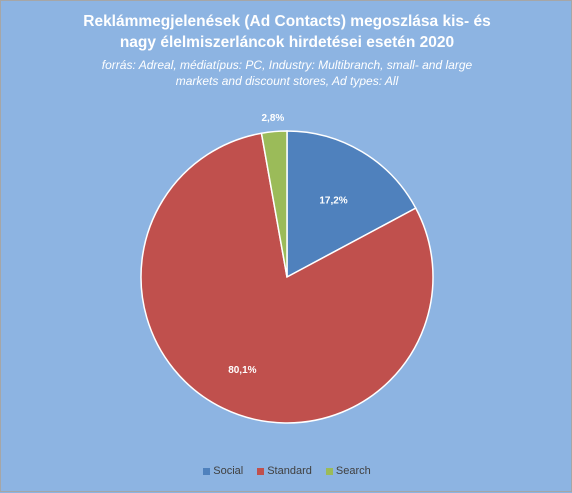  What do you see at coordinates (242, 370) in the screenshot?
I see `data-label-standard: 80,1%` at bounding box center [242, 370].